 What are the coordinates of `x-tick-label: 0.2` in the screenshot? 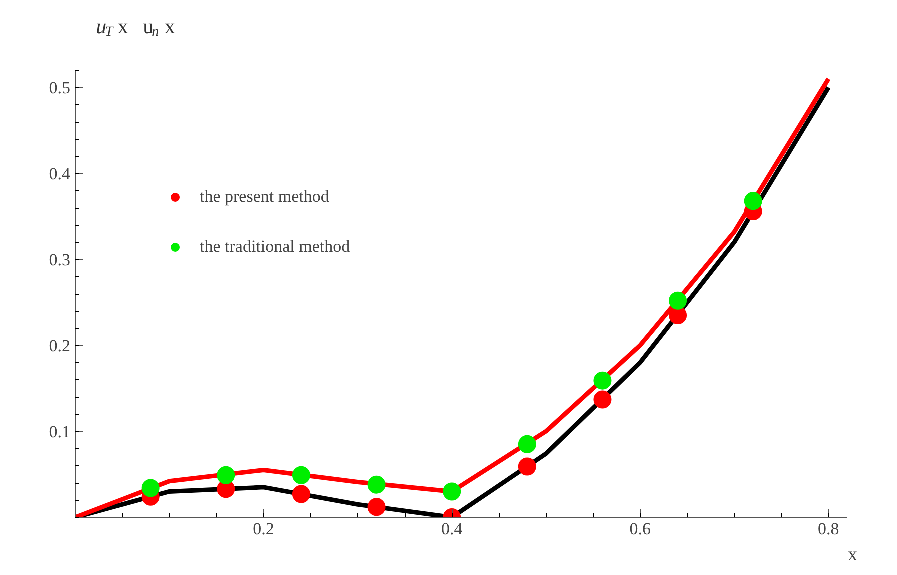 It's located at (263, 529).